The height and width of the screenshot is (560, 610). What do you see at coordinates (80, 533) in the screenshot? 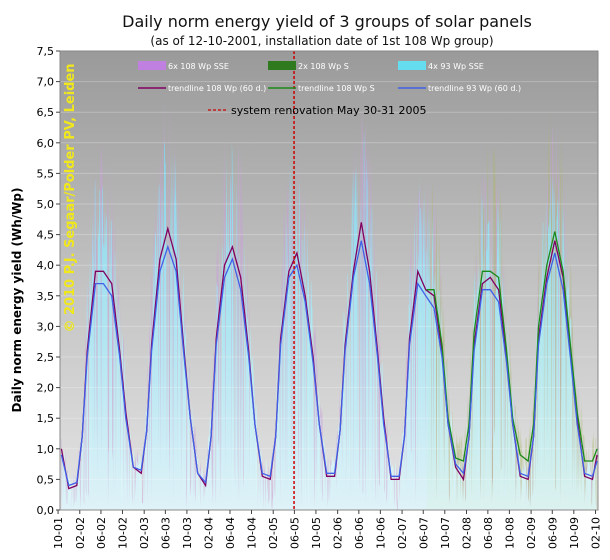
I see `x-tick-label: 02-02` at bounding box center [80, 533].